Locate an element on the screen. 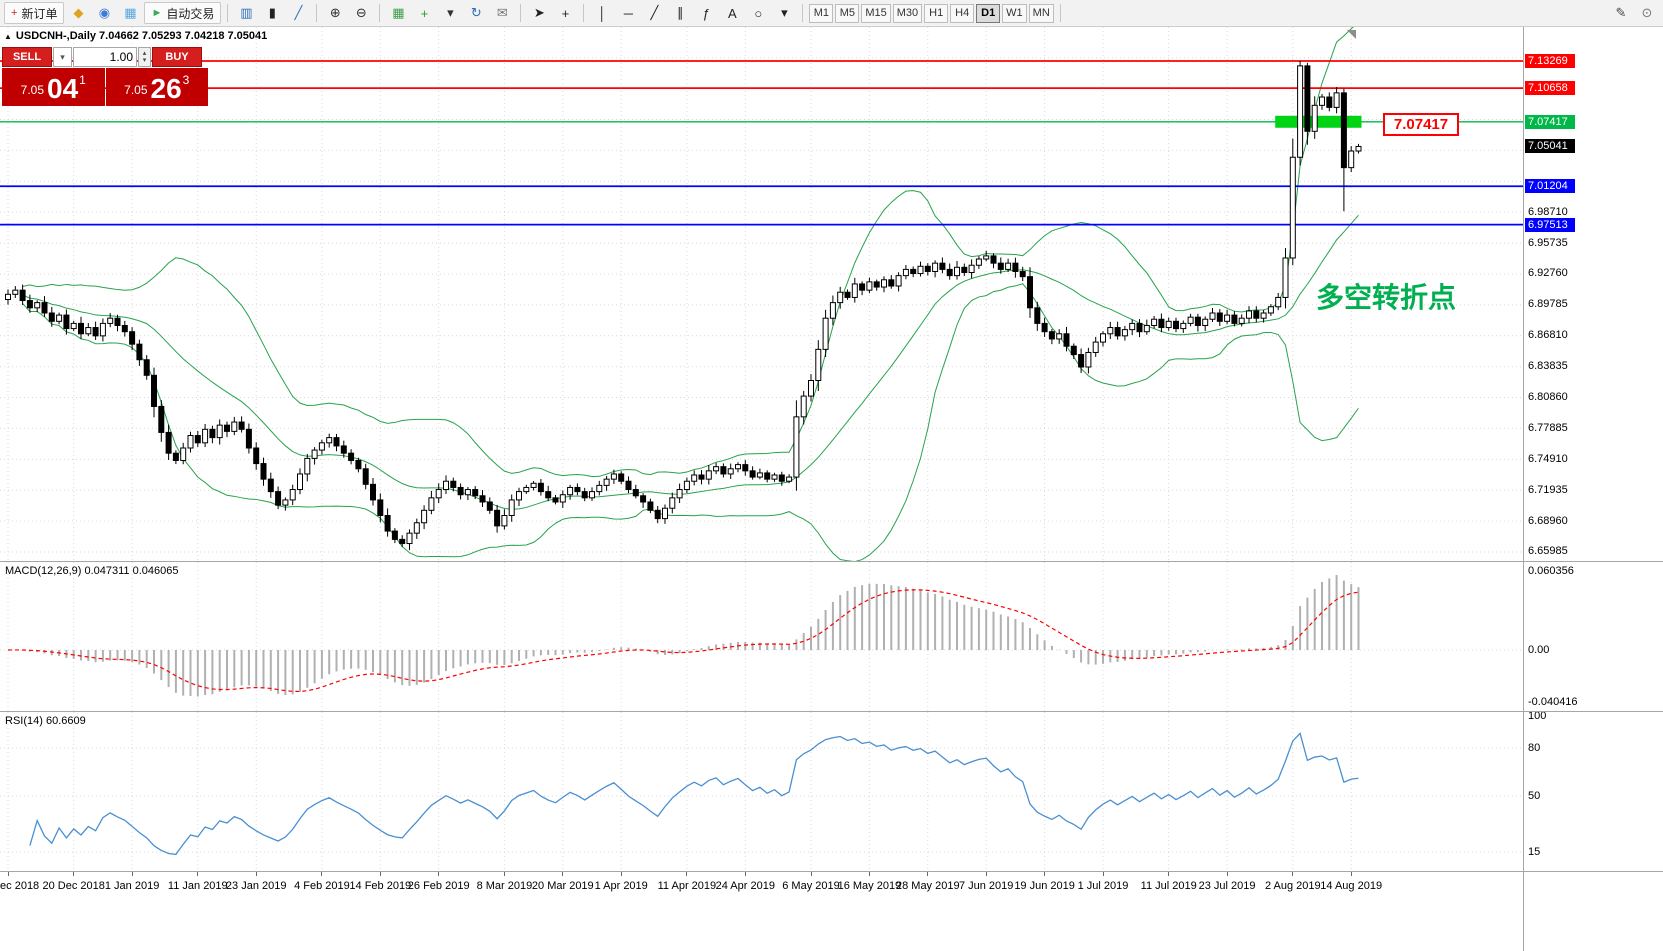 This screenshot has height=951, width=1663. volume-preset-dropdown: ▾ is located at coordinates (62, 57).